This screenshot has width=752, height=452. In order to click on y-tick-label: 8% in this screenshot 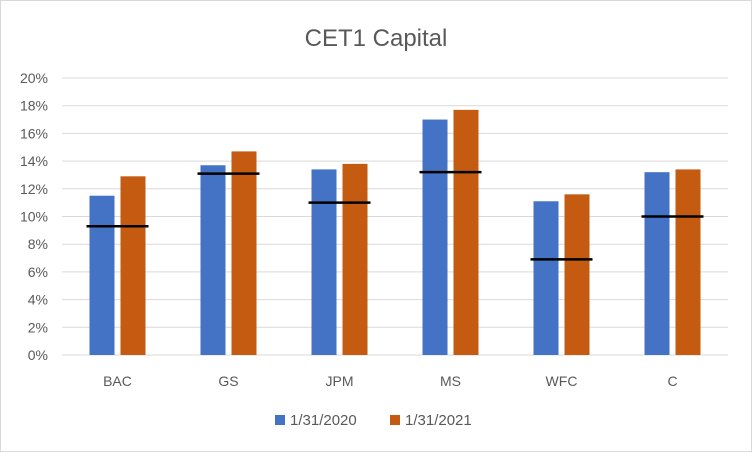, I will do `click(38, 244)`.